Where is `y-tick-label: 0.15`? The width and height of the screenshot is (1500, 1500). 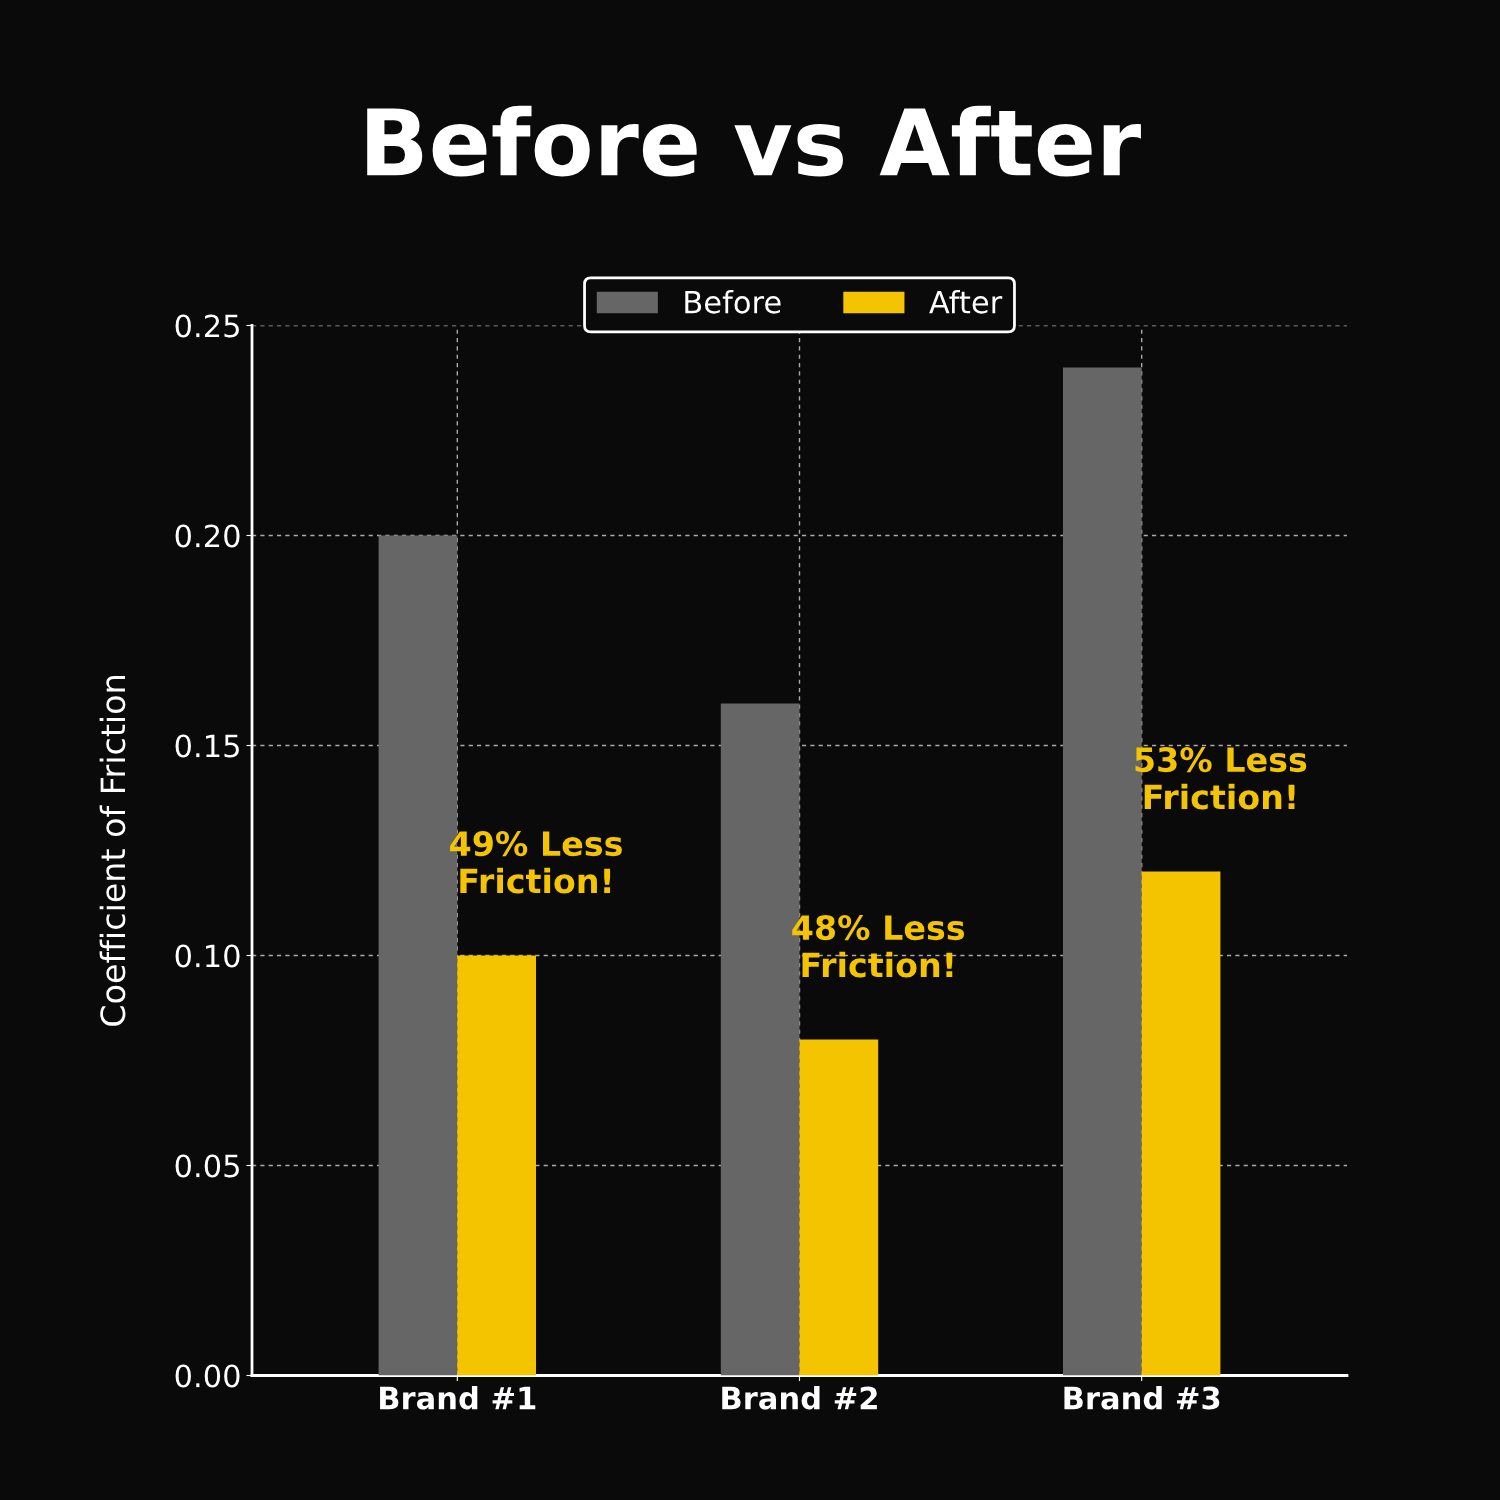
y-tick-label: 0.15 is located at coordinates (207, 746).